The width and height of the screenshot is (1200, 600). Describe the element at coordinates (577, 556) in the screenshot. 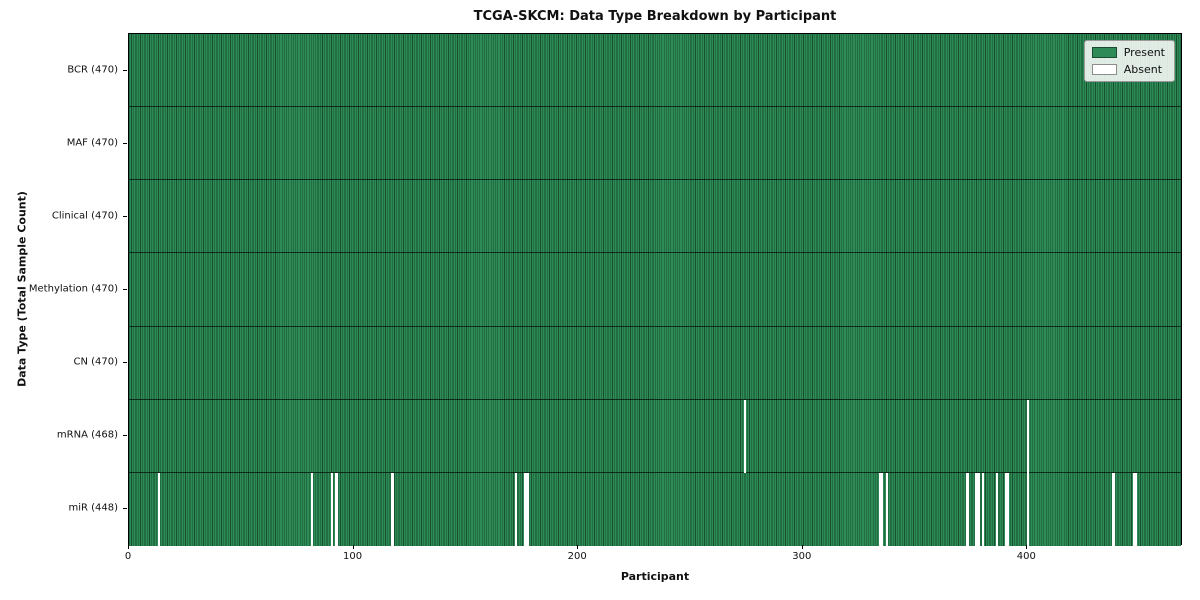

I see `x-tick-label-200: 200` at that location.